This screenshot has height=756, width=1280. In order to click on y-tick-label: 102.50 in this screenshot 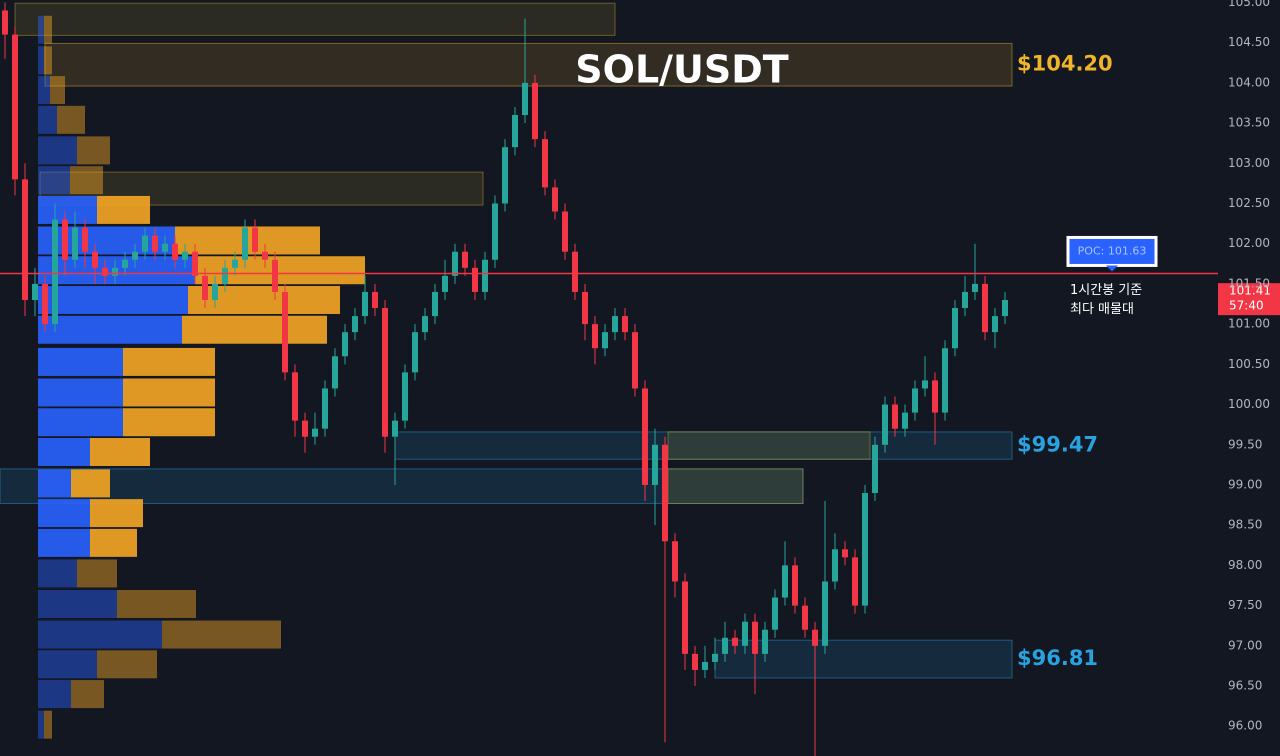, I will do `click(1249, 203)`.